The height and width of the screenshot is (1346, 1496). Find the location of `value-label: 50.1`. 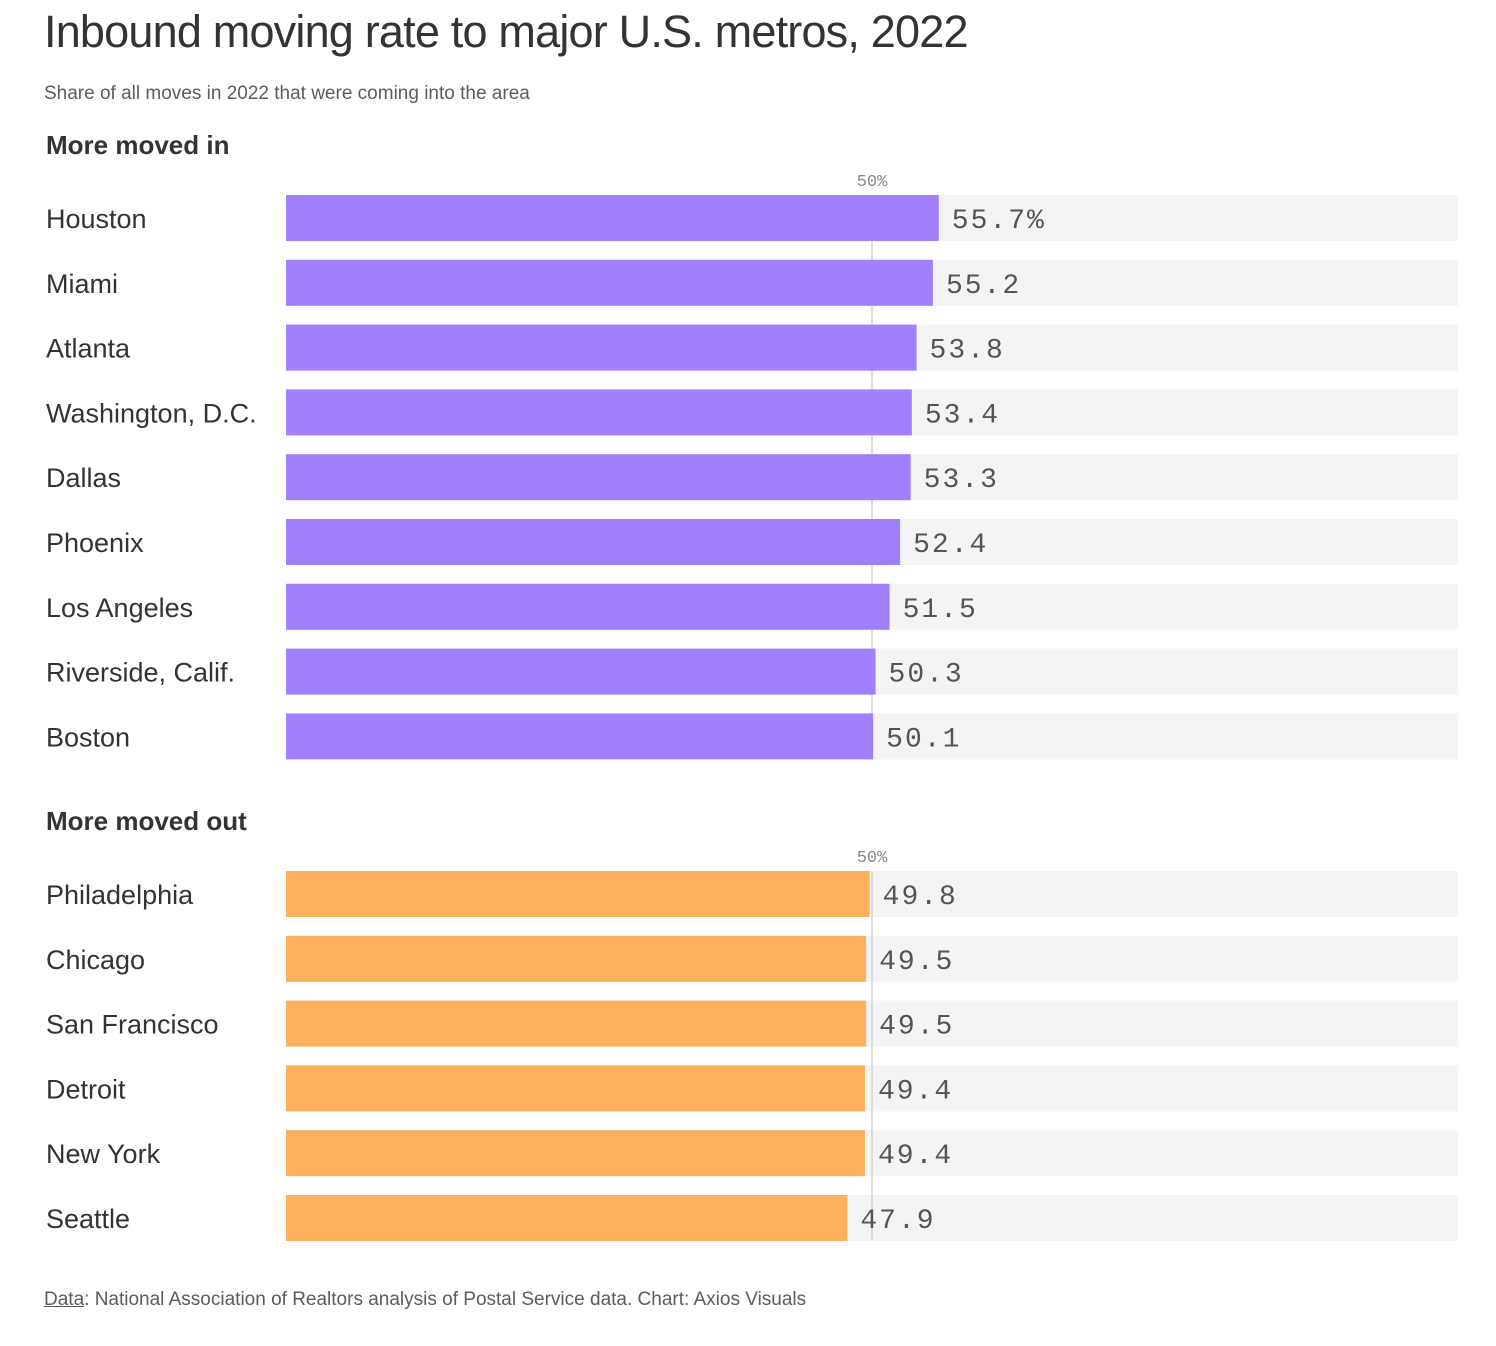

value-label: 50.1 is located at coordinates (923, 739).